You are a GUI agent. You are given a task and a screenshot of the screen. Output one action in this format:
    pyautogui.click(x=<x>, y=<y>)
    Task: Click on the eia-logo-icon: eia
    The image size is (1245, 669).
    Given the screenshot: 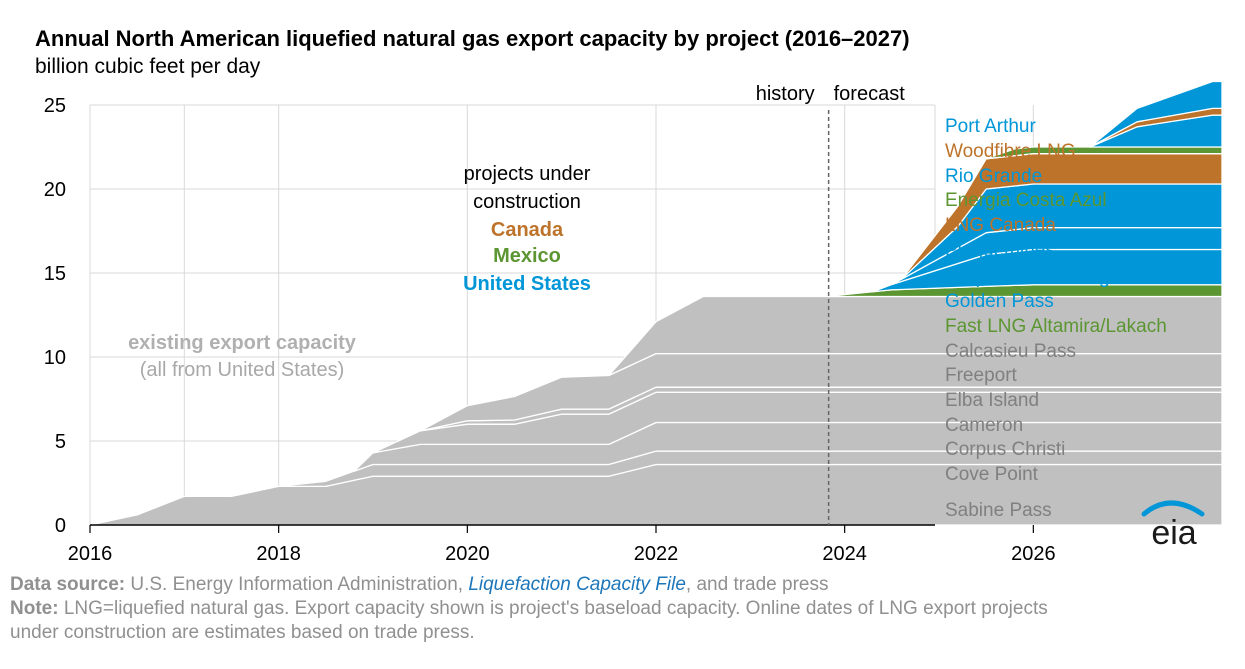 What is the action you would take?
    pyautogui.click(x=1173, y=525)
    